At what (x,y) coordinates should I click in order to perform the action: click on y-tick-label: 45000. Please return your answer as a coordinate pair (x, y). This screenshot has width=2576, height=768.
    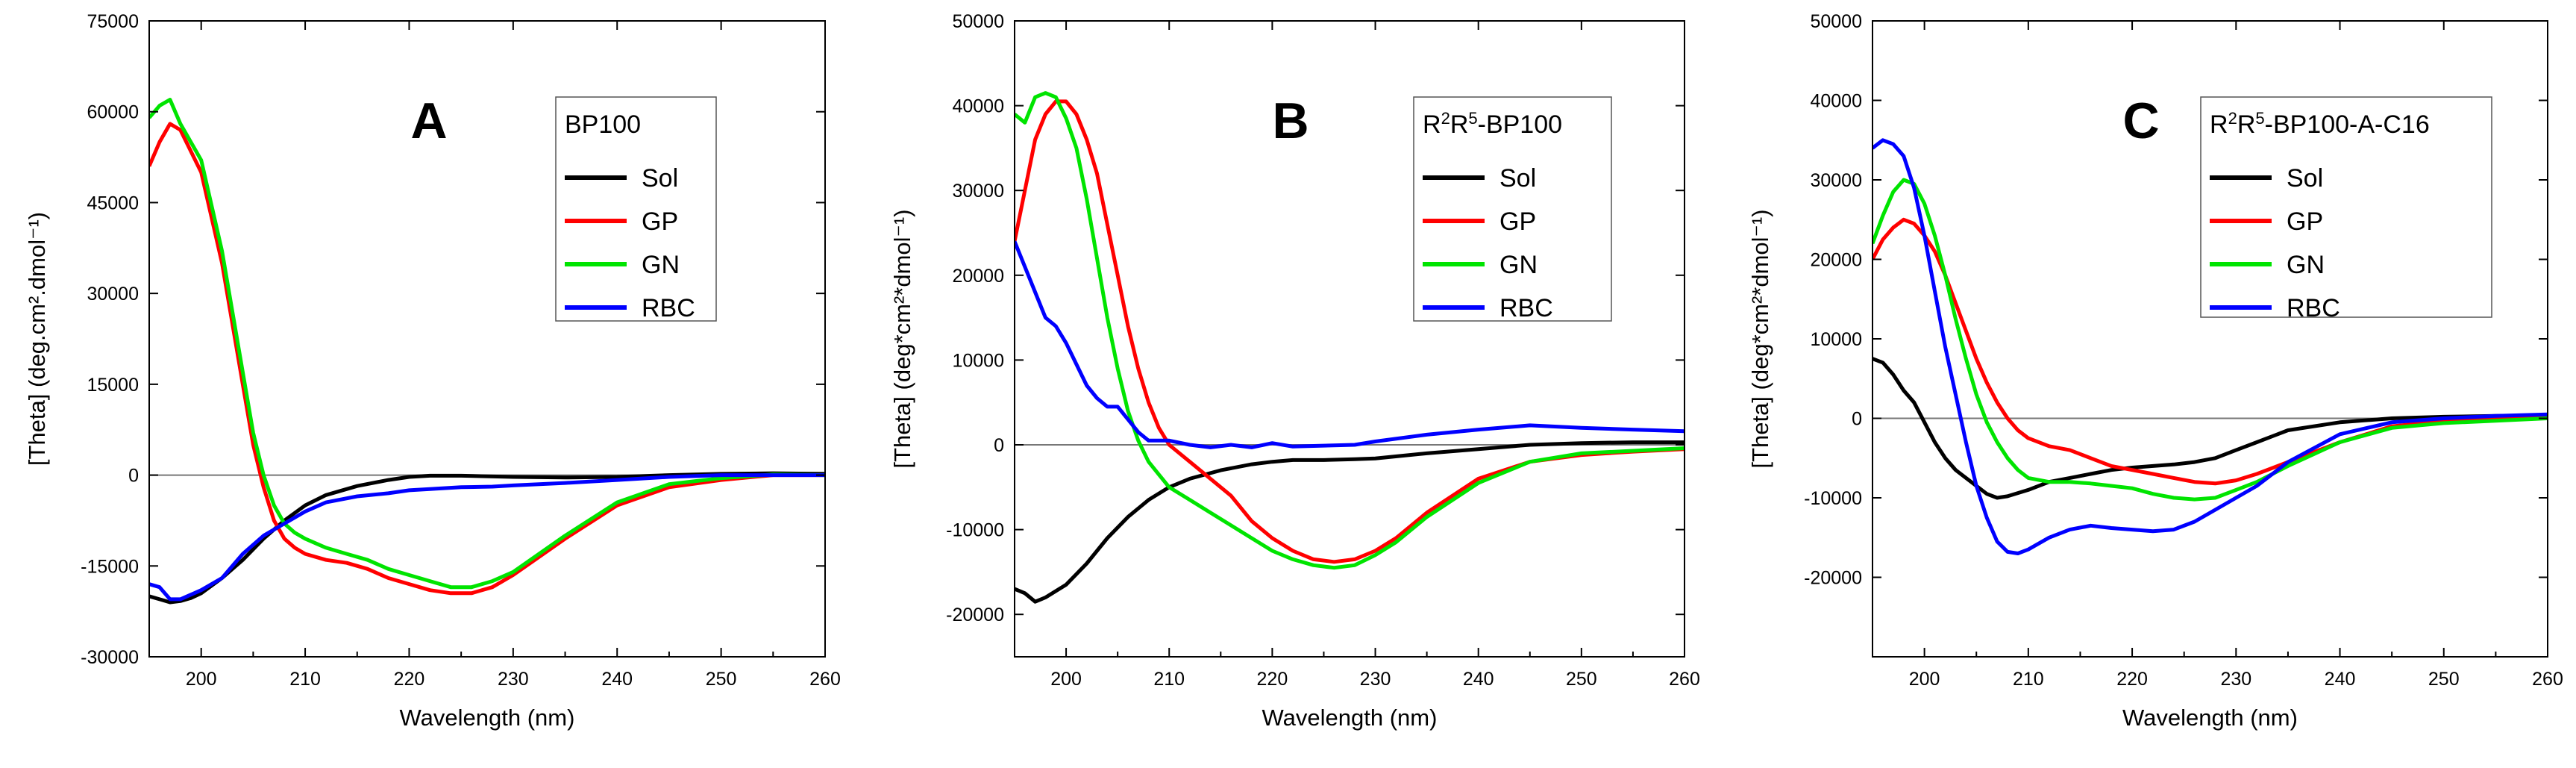
    Looking at the image, I should click on (113, 203).